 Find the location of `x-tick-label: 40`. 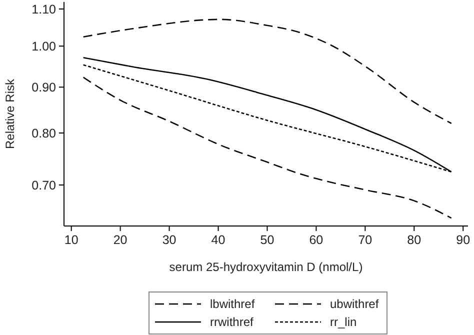

x-tick-label: 40 is located at coordinates (218, 240).